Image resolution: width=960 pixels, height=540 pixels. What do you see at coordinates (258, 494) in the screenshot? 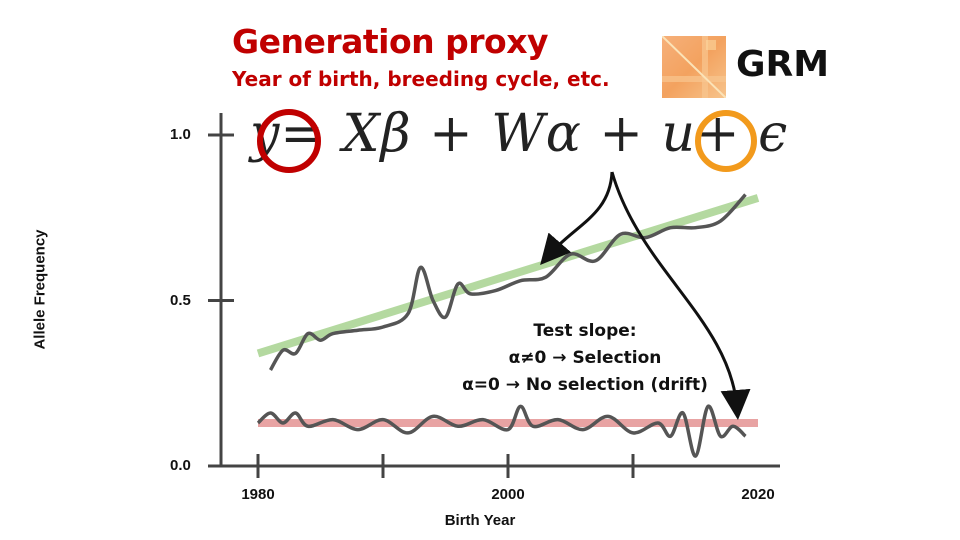
I see `x-tick-label: 1980` at bounding box center [258, 494].